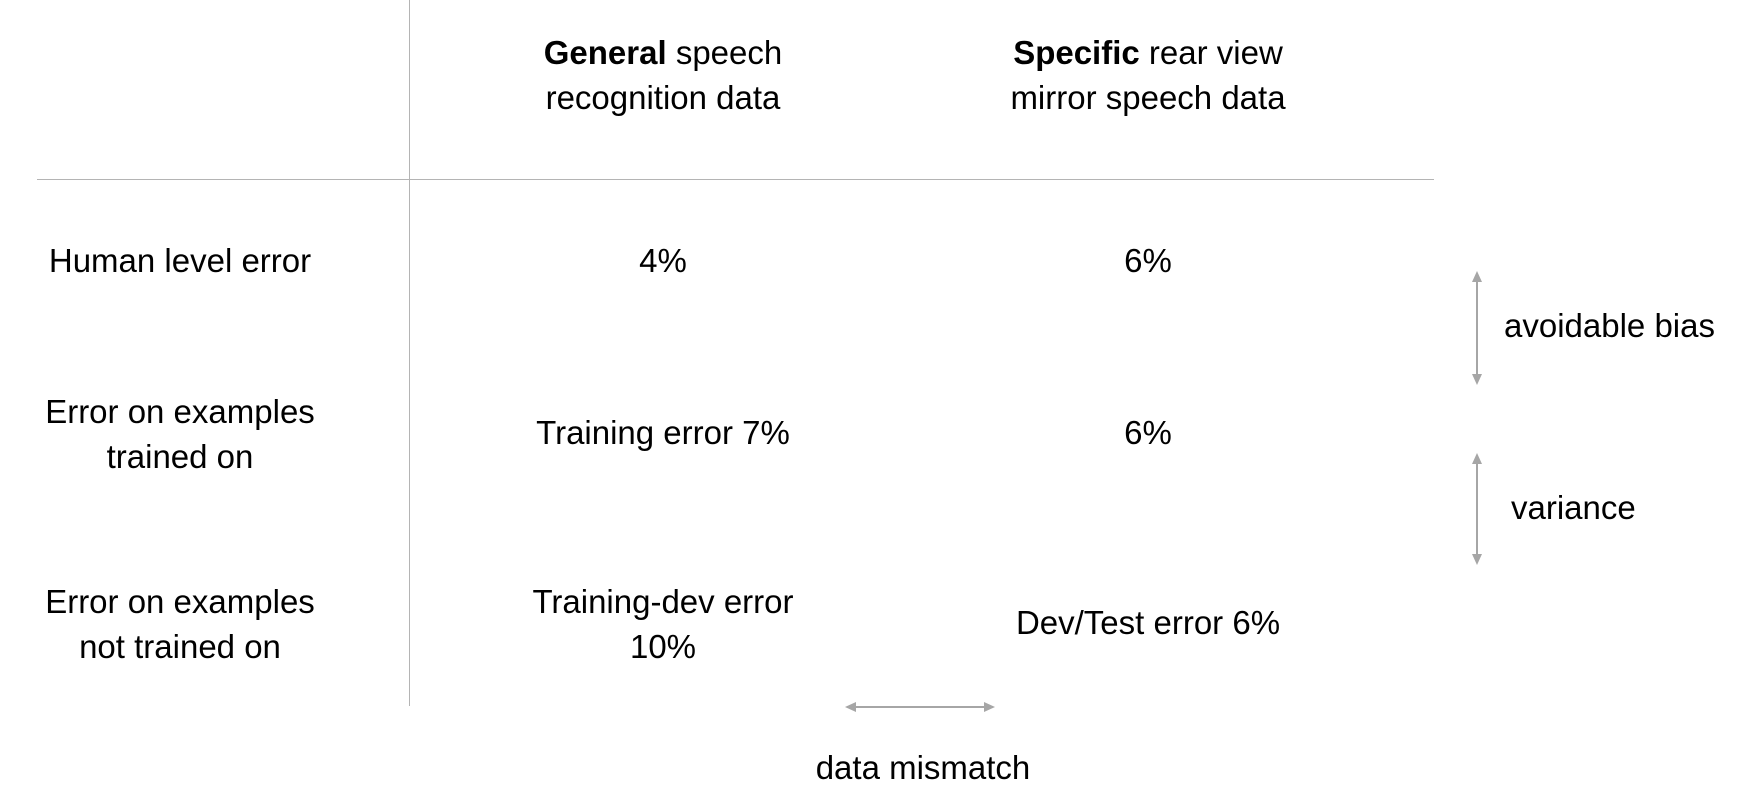  Describe the element at coordinates (180, 624) in the screenshot. I see `row-label-not-trained: Error on examples not trained on` at that location.